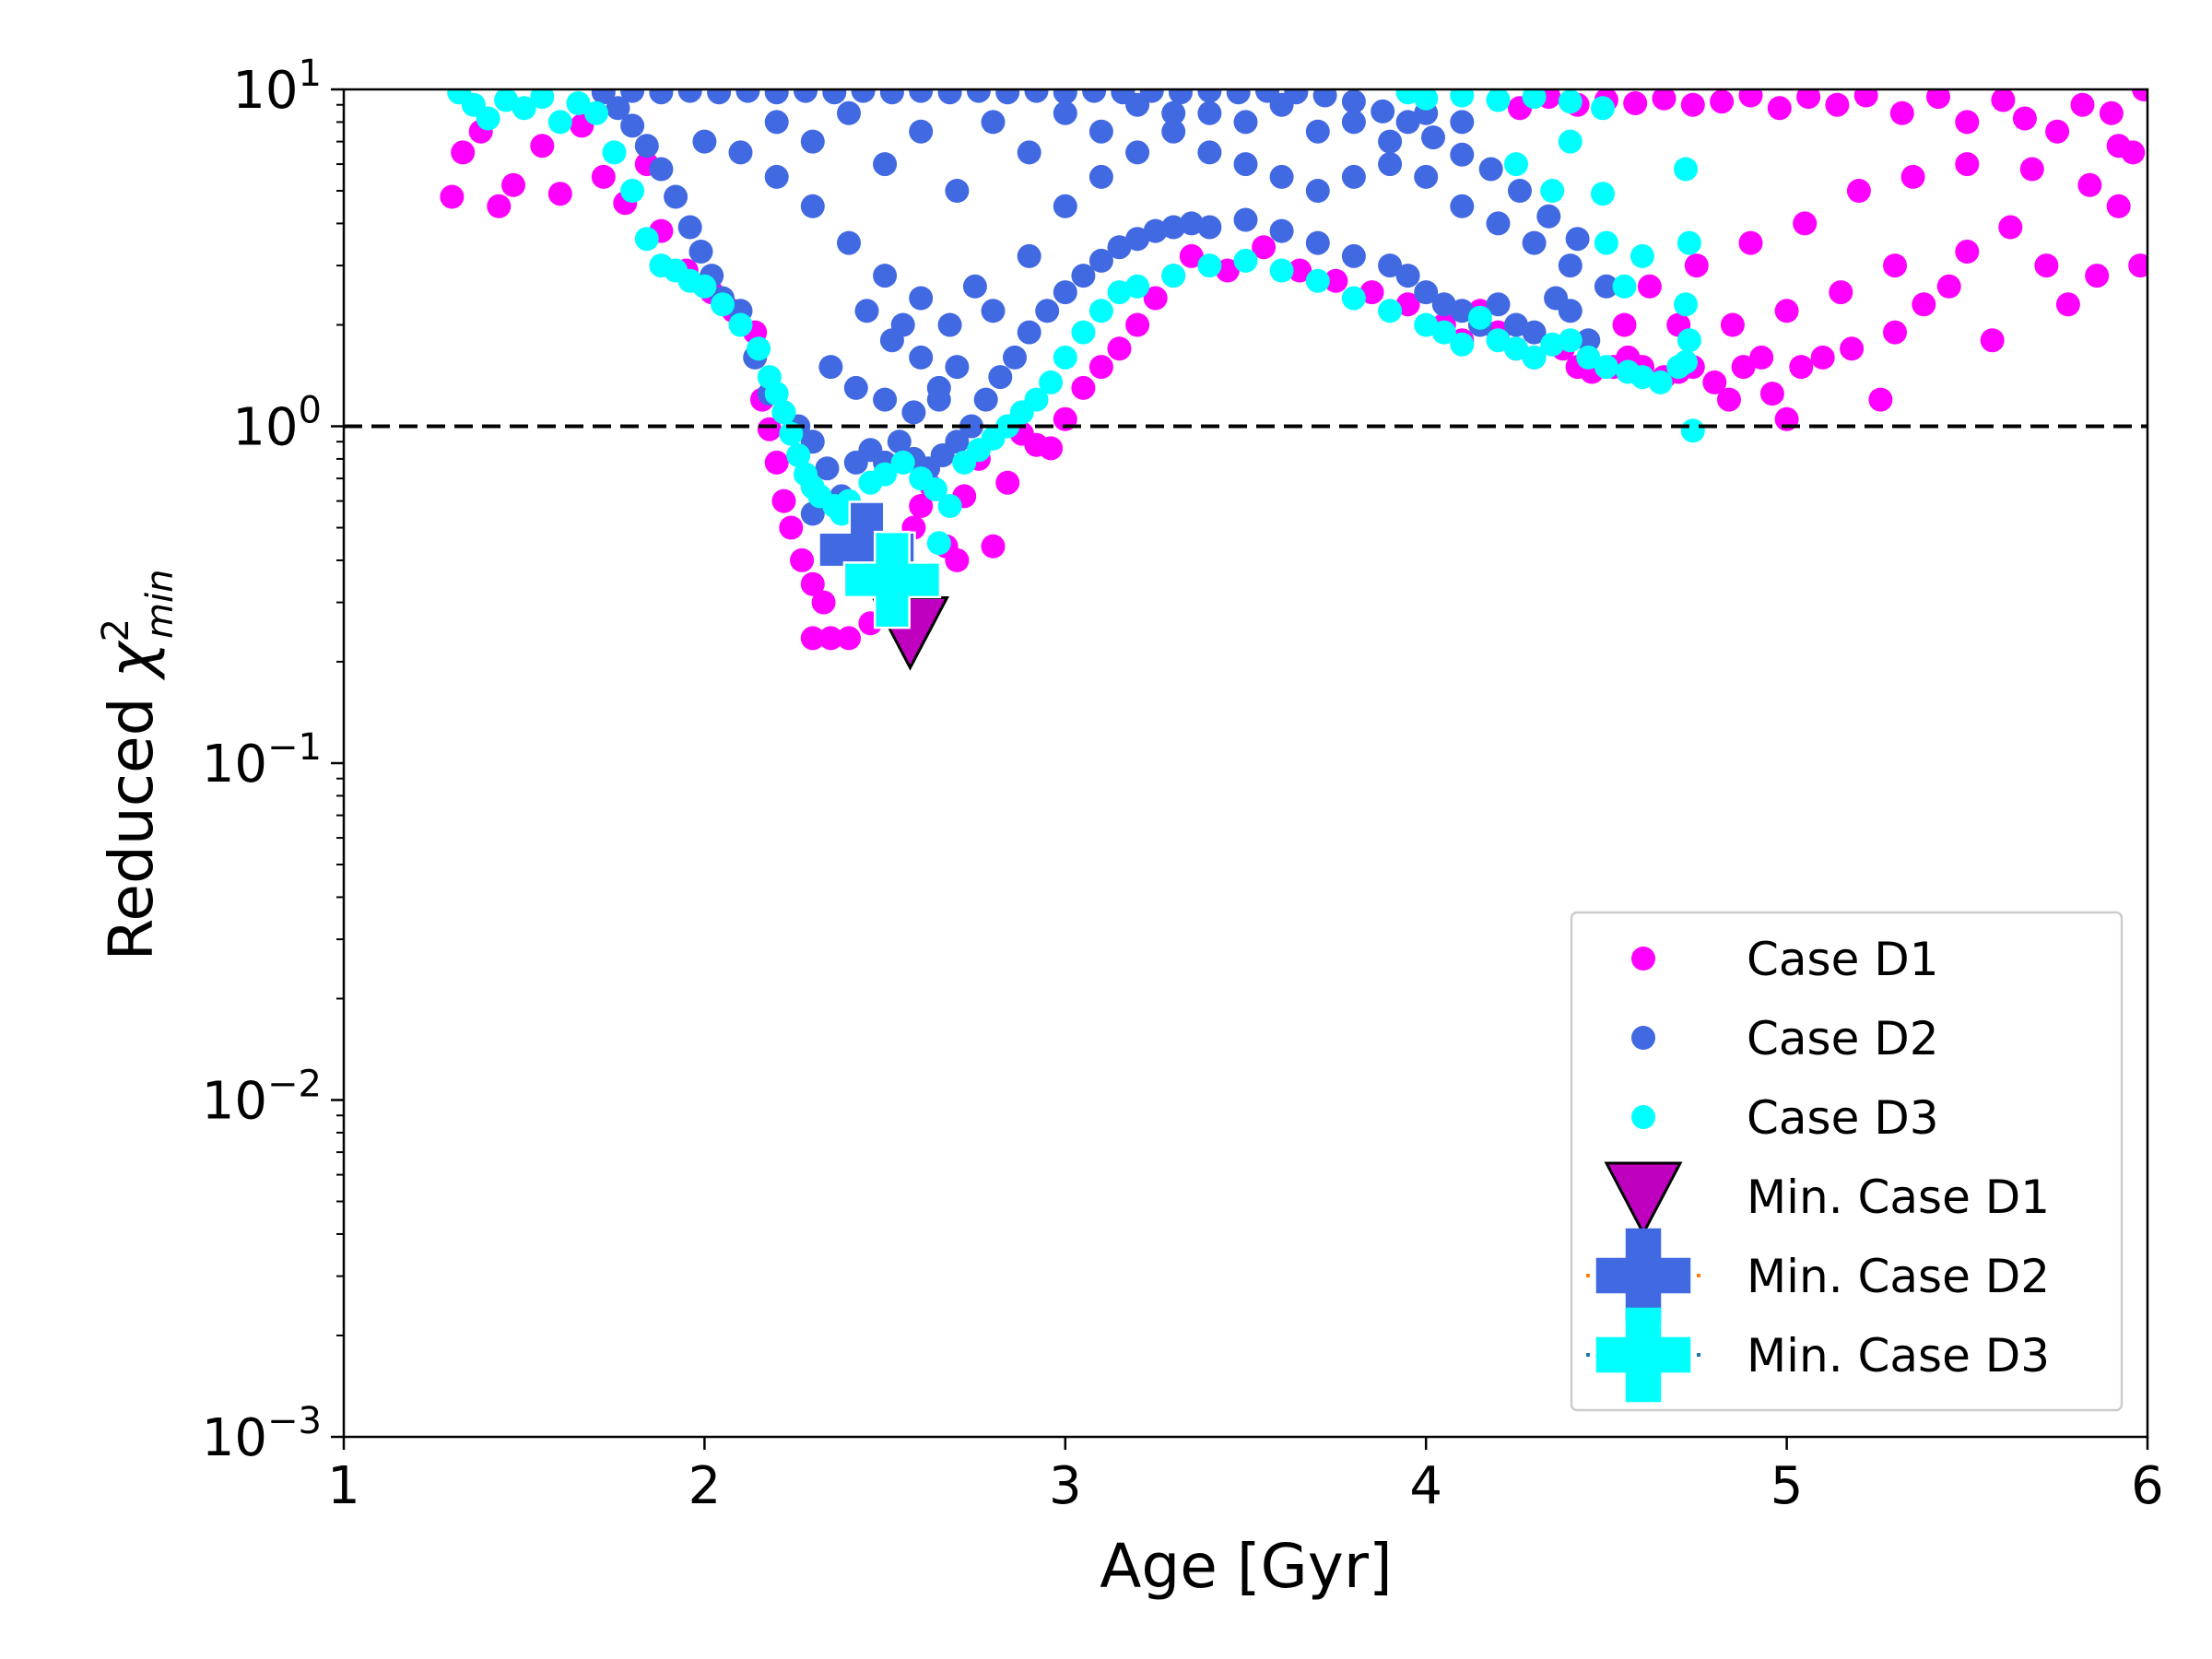  Describe the element at coordinates (1898, 1355) in the screenshot. I see `legend-label: Min. Case D3` at that location.